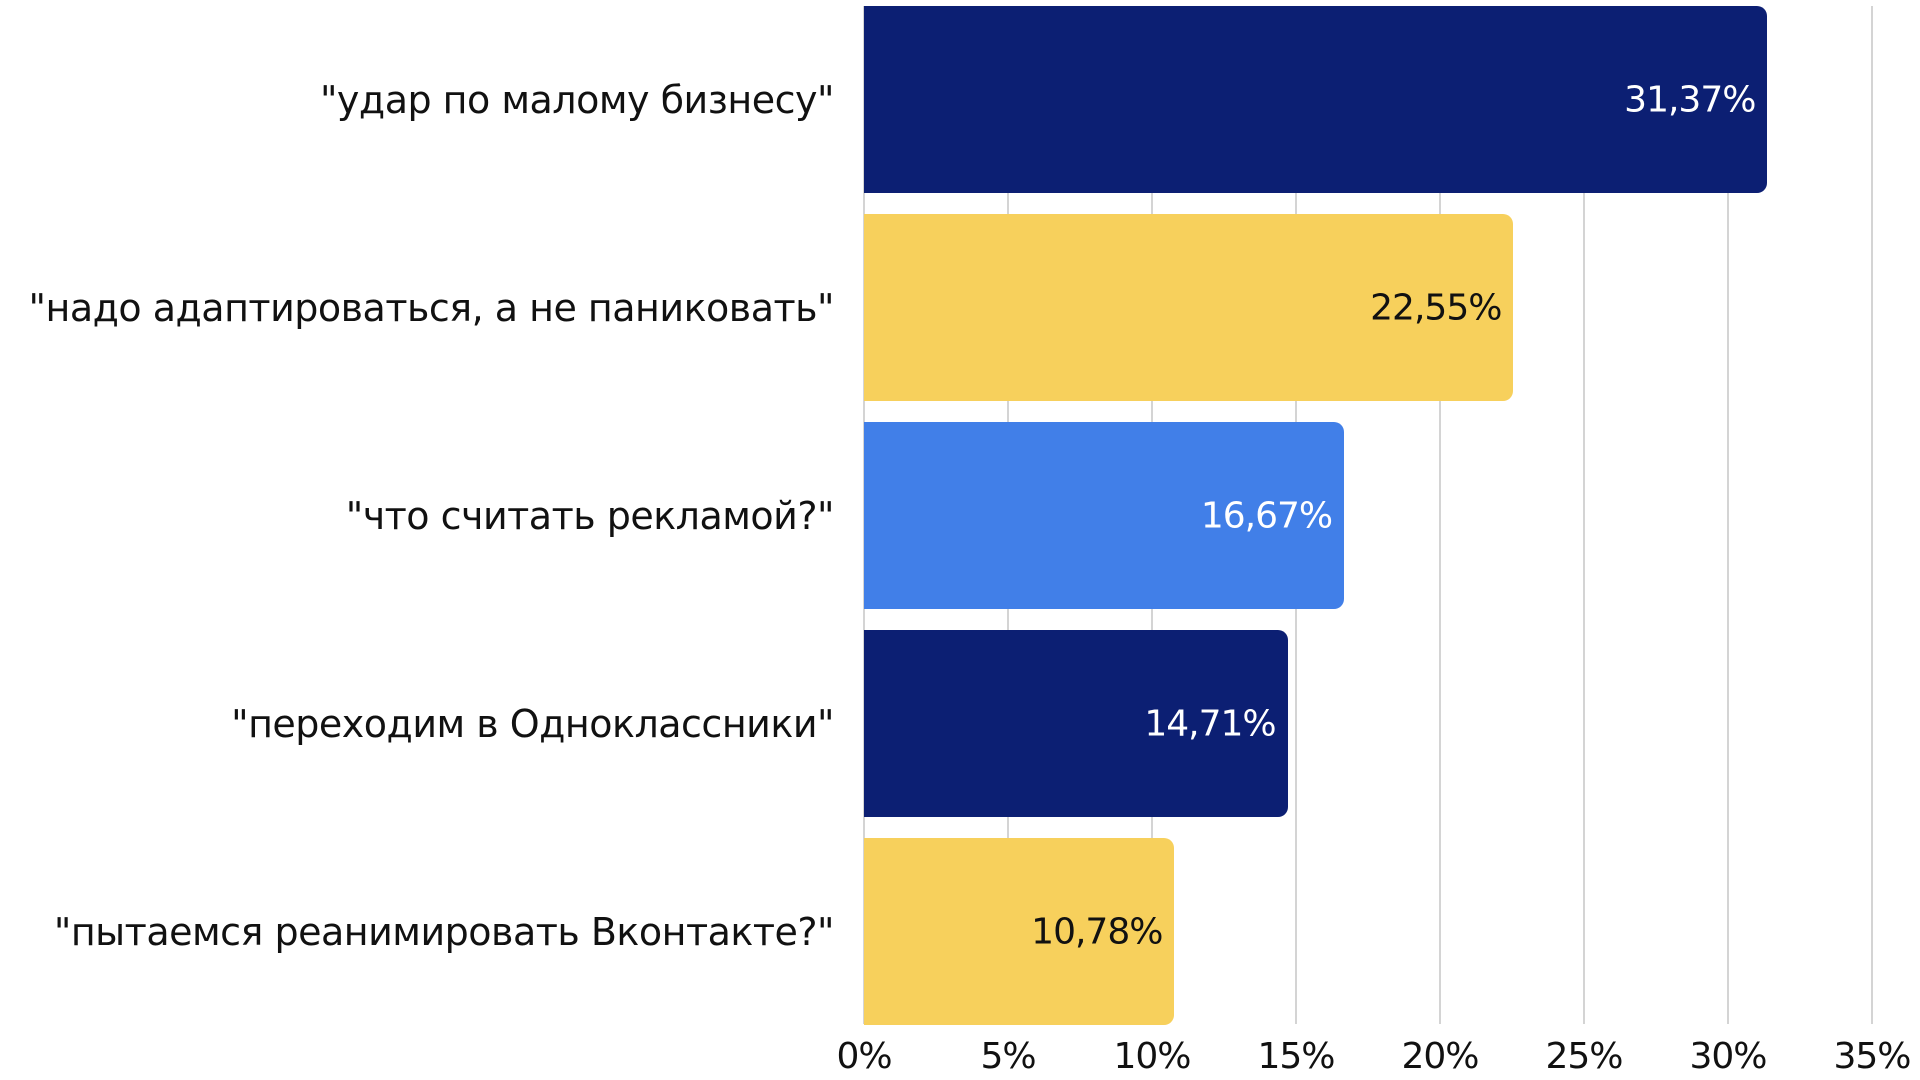 Image resolution: width=1920 pixels, height=1080 pixels. Describe the element at coordinates (1104, 515) in the screenshot. I see `bar: 16,67%` at that location.